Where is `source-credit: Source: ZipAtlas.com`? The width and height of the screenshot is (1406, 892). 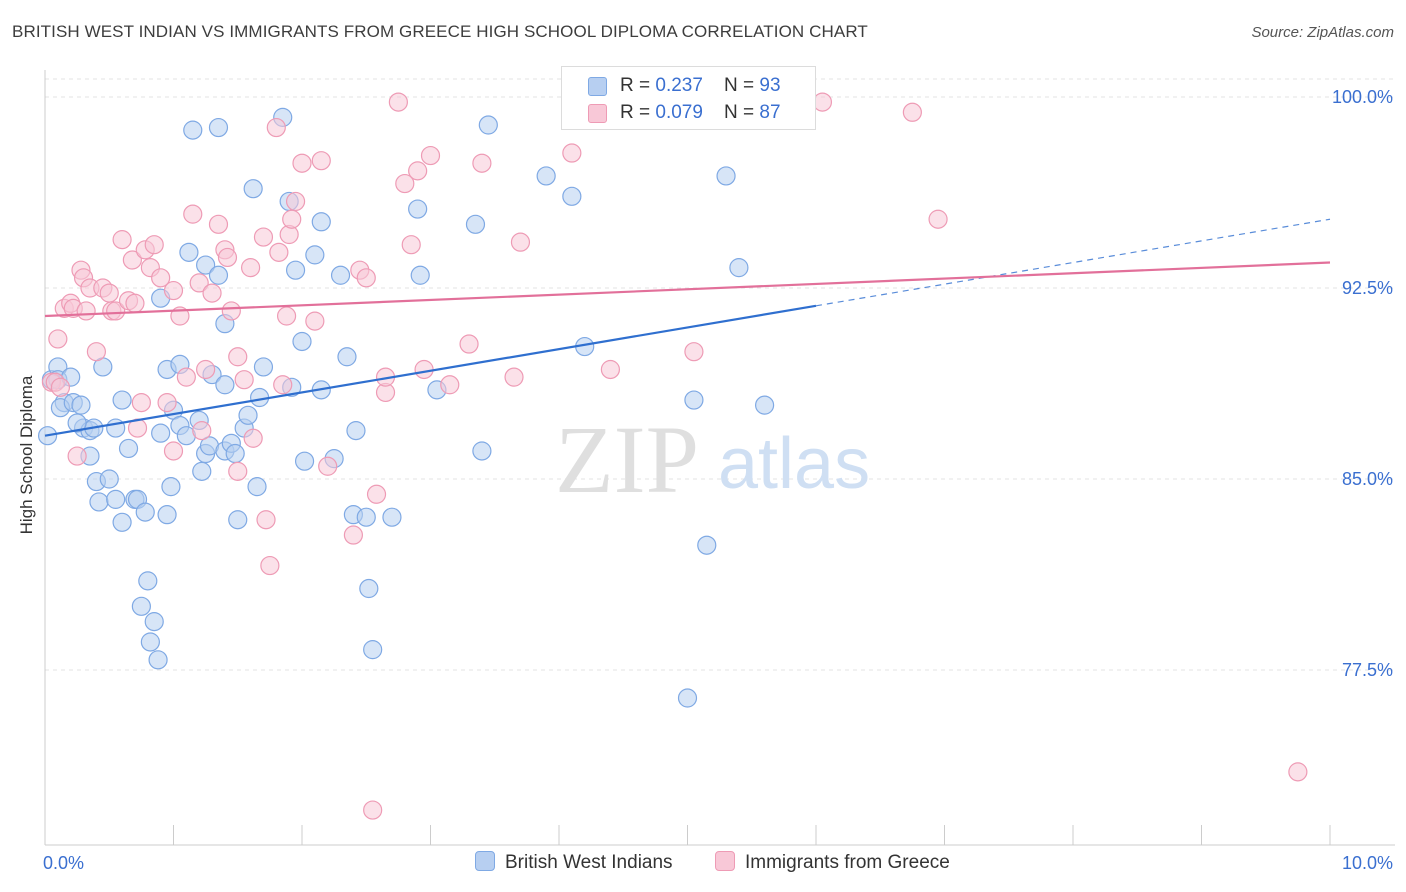
source-credit: Source: ZipAtlas.com is located at coordinates (1322, 32).